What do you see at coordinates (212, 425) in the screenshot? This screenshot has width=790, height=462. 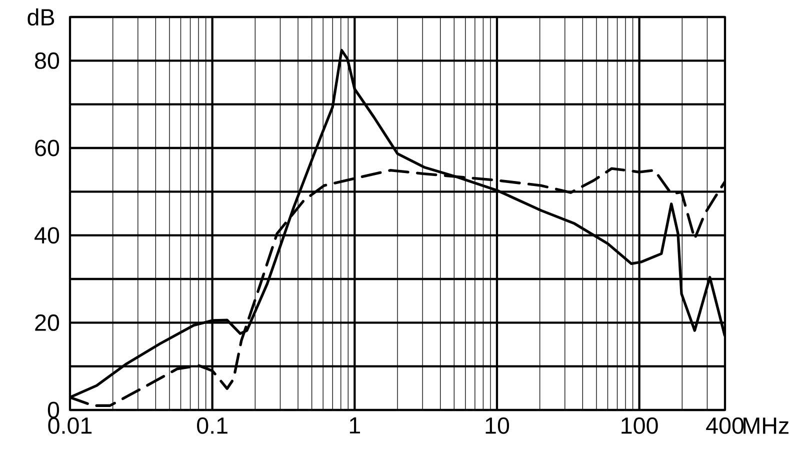 I see `x-tick-label: 0.1` at bounding box center [212, 425].